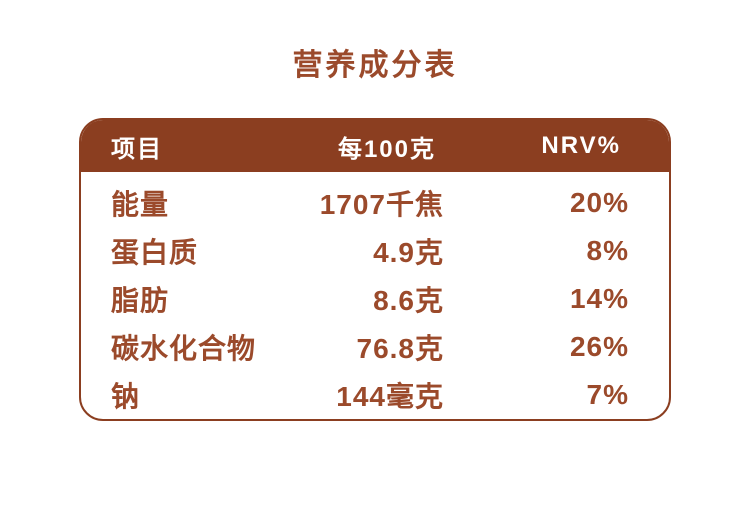 The height and width of the screenshot is (517, 750). I want to click on row-label: 钠, so click(126, 396).